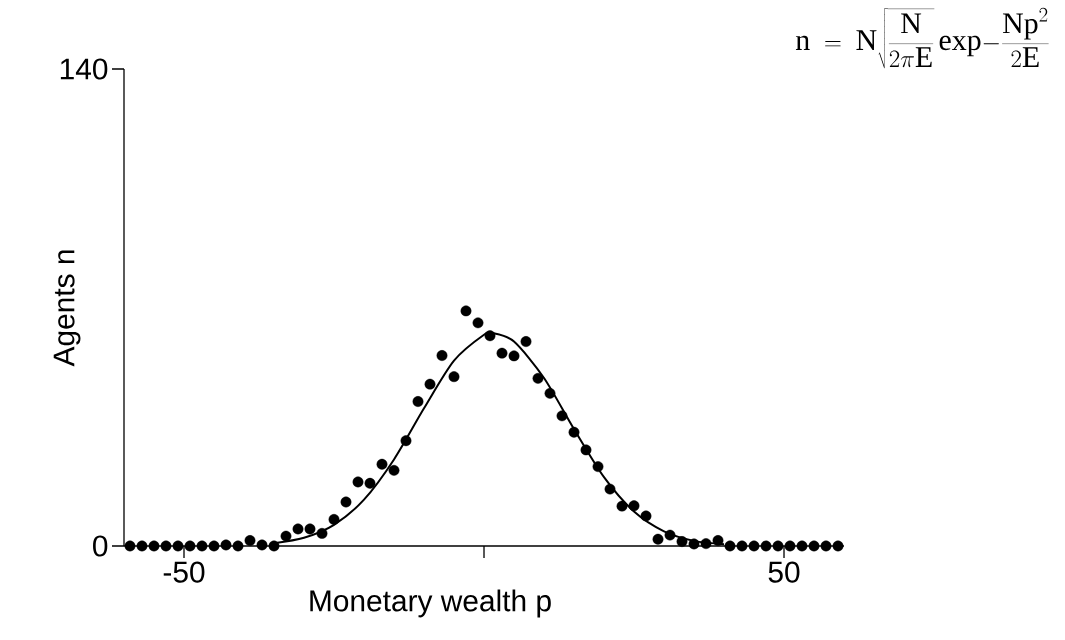 The height and width of the screenshot is (640, 1065). I want to click on x-tick-label: 50, so click(784, 572).